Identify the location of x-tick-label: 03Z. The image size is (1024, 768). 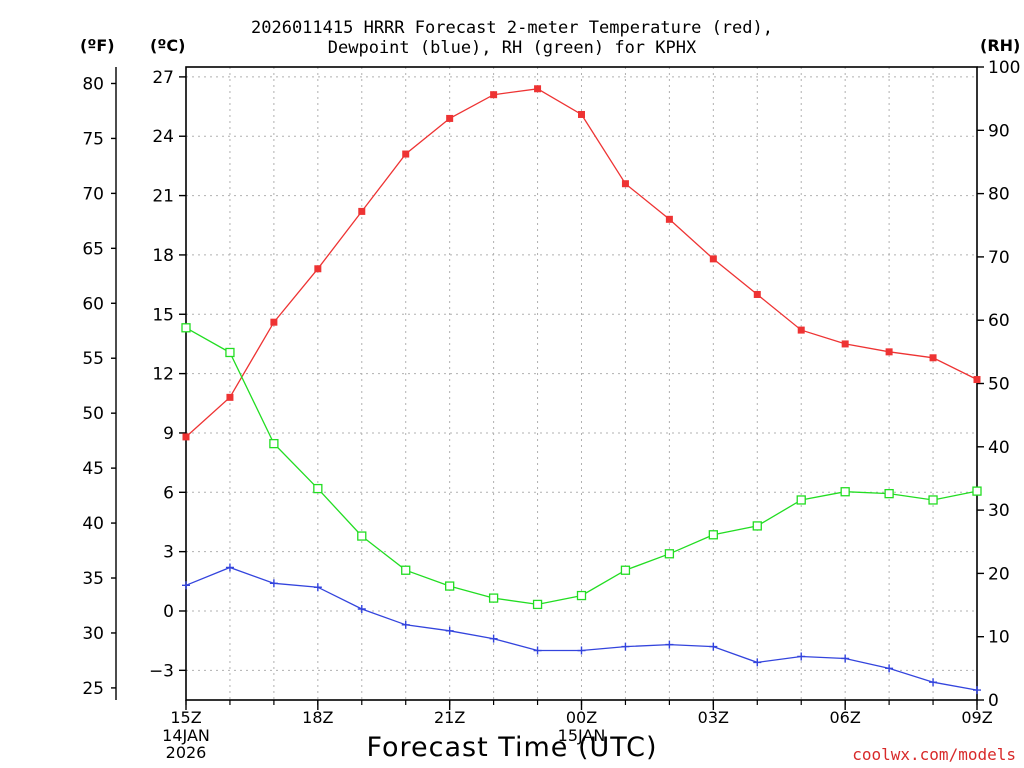
(713, 717).